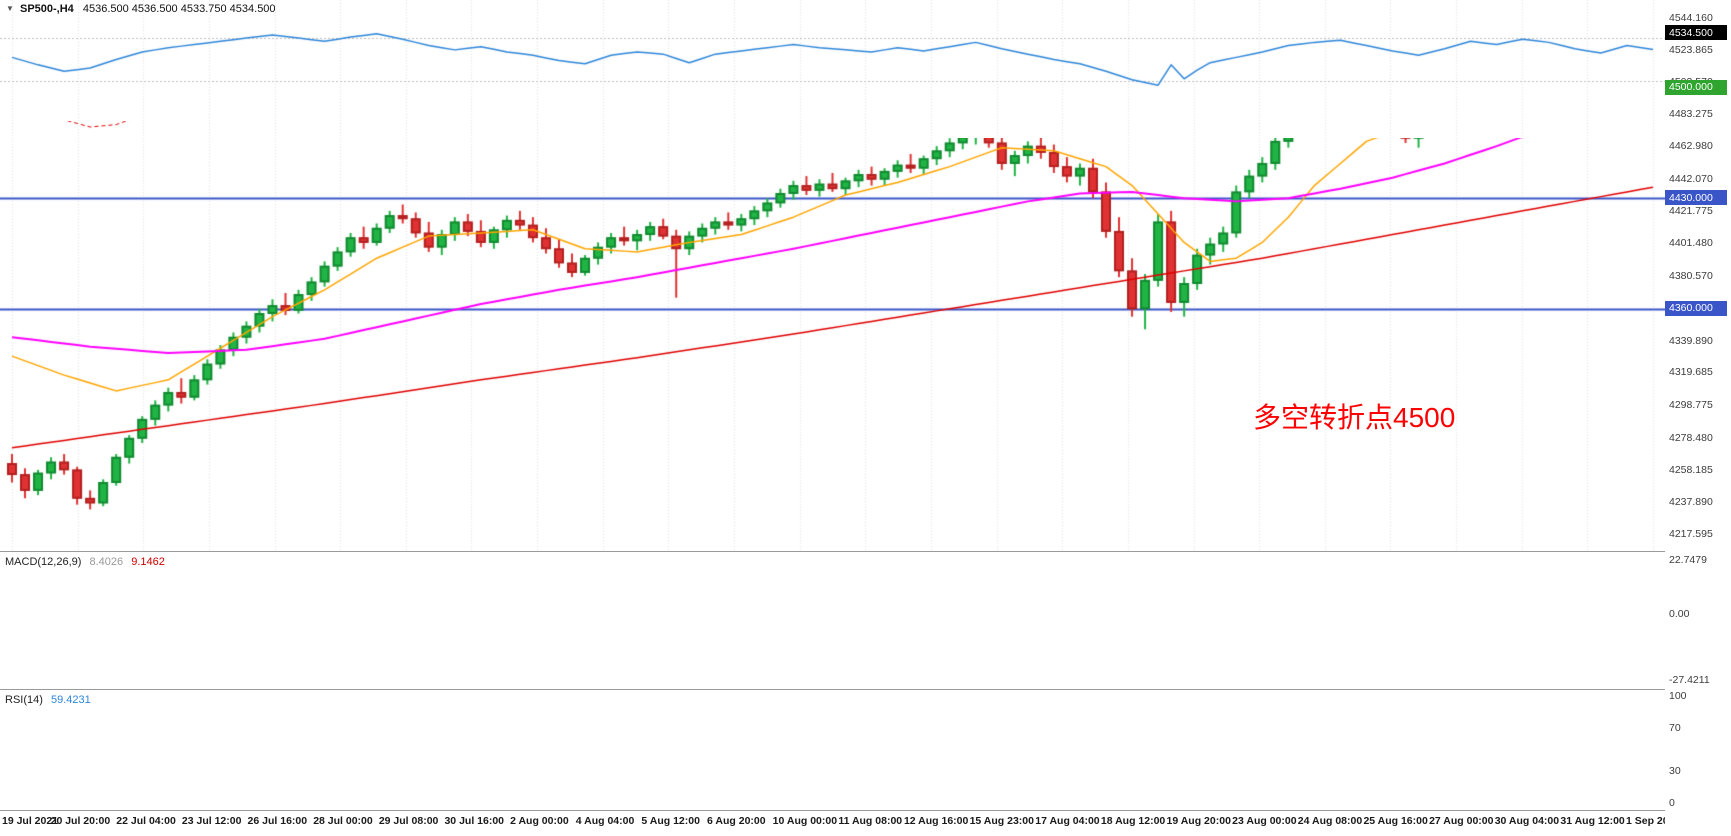  What do you see at coordinates (70, 700) in the screenshot?
I see `rsi-value: 59.4231` at bounding box center [70, 700].